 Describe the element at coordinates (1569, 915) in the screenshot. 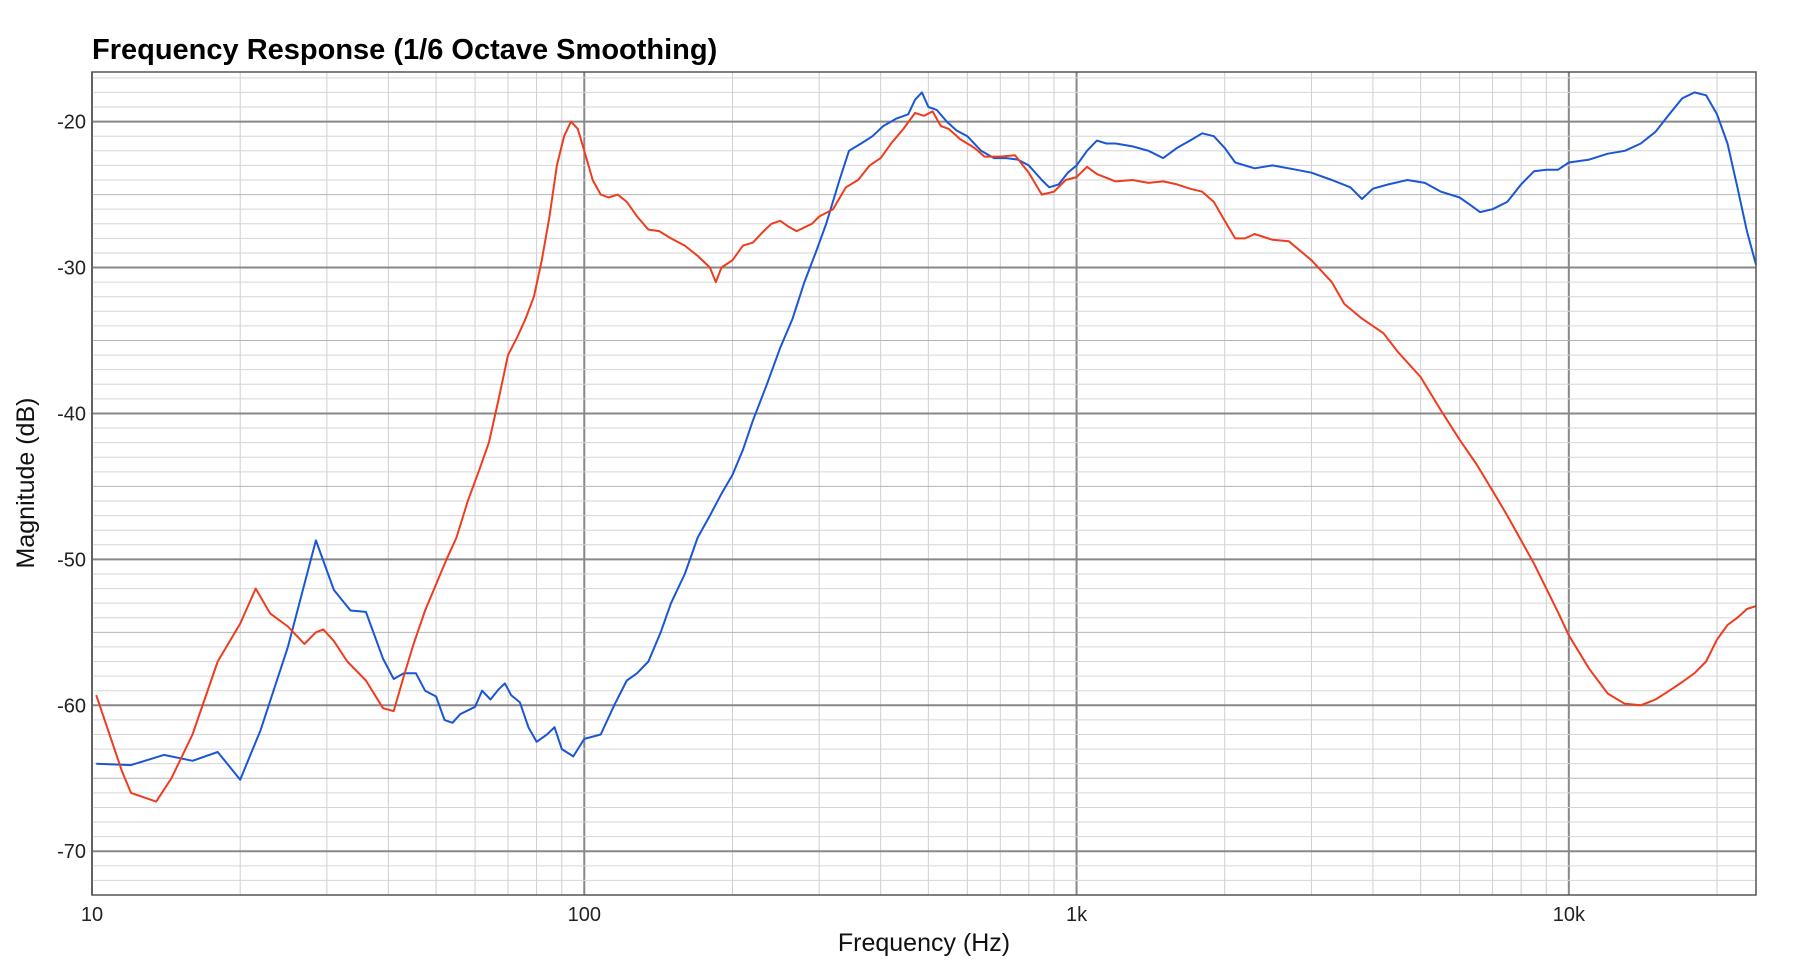

I see `x-tick-label: 10k` at that location.